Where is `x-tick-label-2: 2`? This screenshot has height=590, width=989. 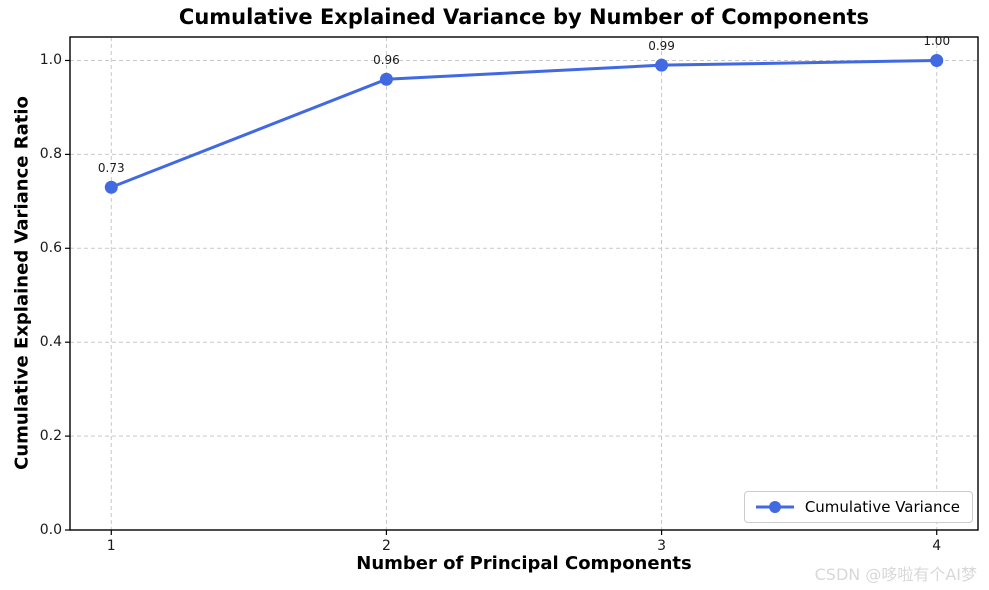 x-tick-label-2: 2 is located at coordinates (386, 546).